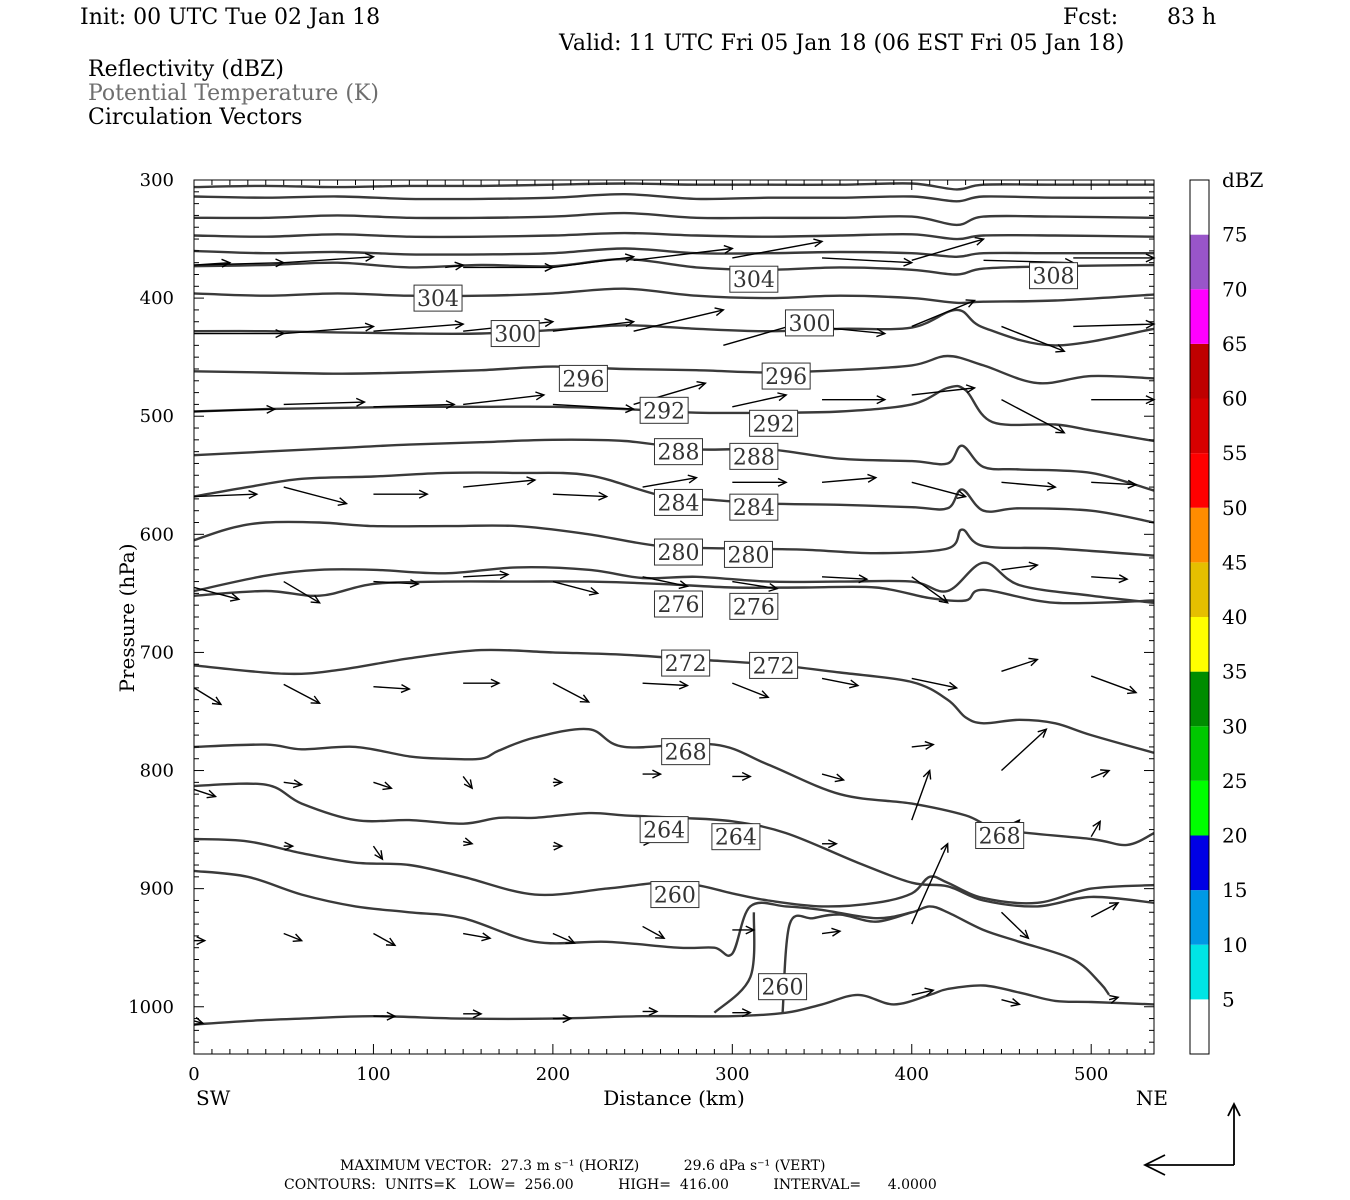 The width and height of the screenshot is (1350, 1200). What do you see at coordinates (1234, 562) in the screenshot?
I see `colorbar-label: 45` at bounding box center [1234, 562].